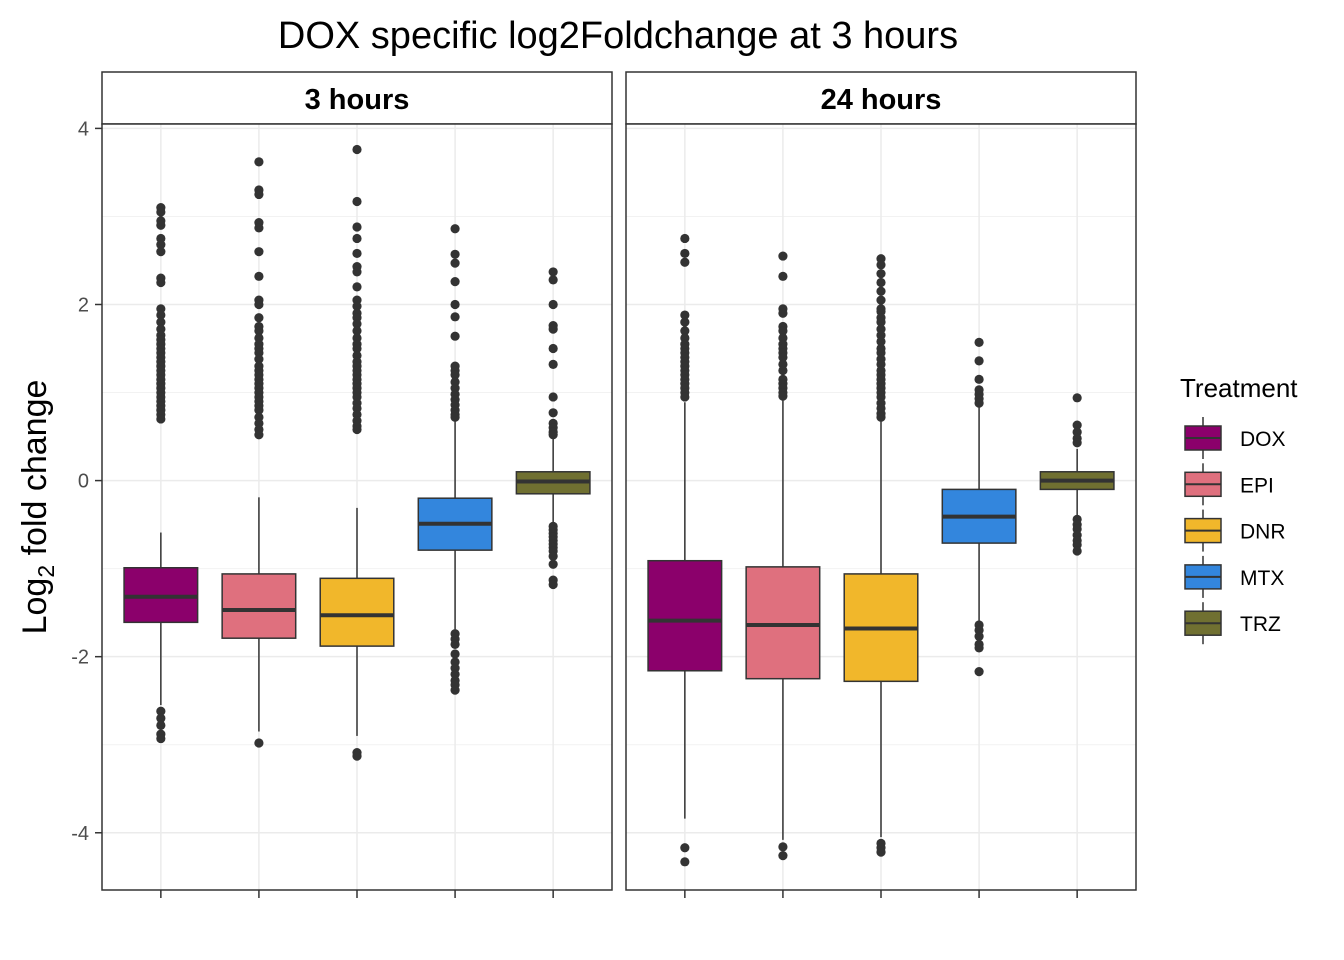 The height and width of the screenshot is (960, 1344). I want to click on legend-item-trz: TRZ, so click(1232, 623).